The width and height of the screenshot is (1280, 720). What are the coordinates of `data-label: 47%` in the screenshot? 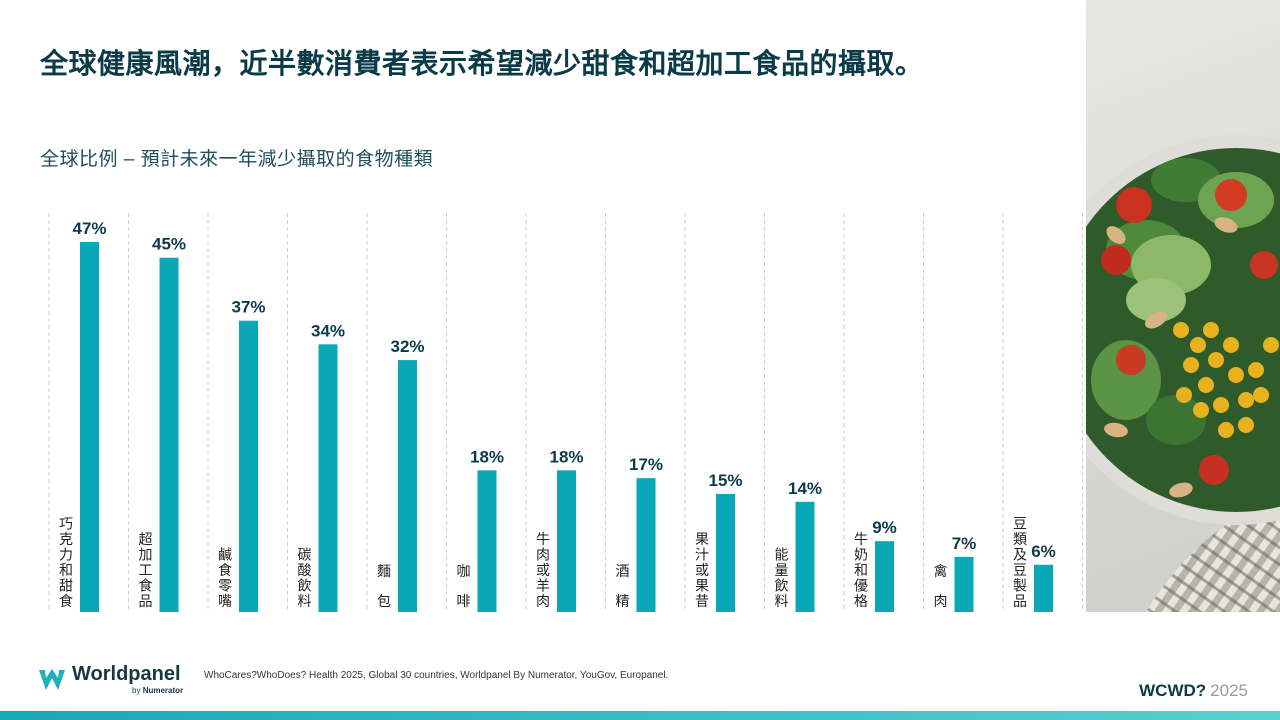 It's located at (89, 228).